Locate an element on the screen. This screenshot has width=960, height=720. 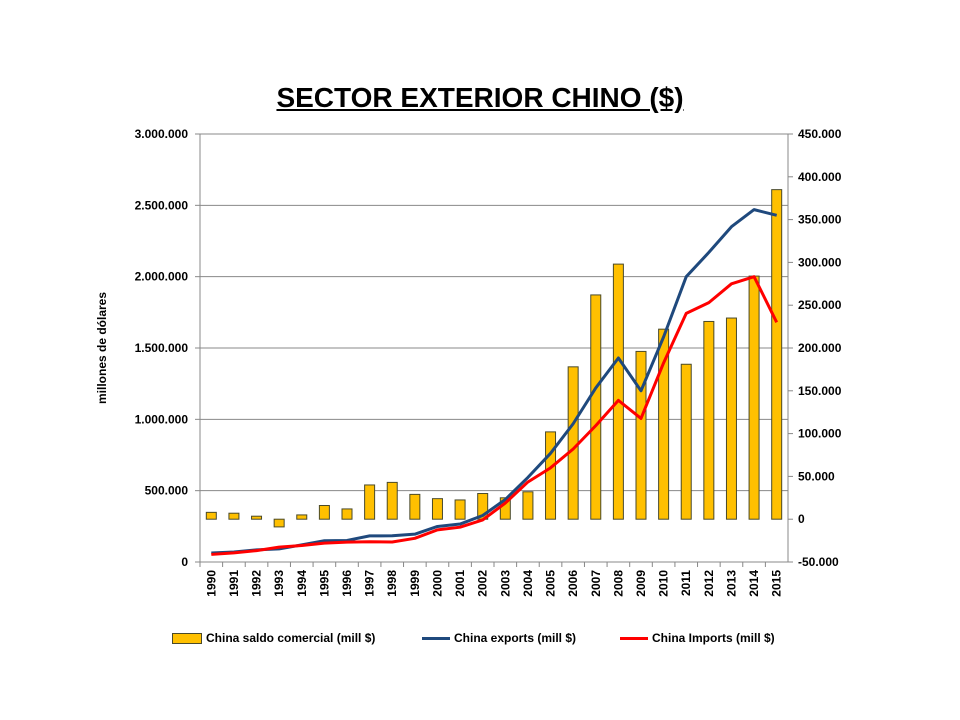
bar-1990 is located at coordinates (211, 515).